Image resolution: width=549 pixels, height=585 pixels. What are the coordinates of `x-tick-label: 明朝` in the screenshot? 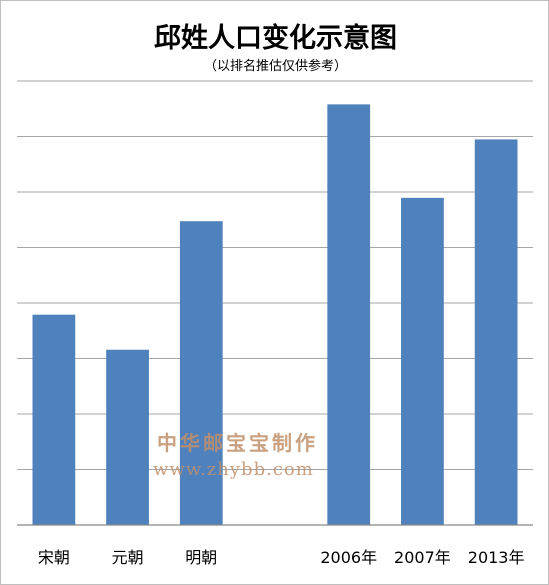 It's located at (201, 557).